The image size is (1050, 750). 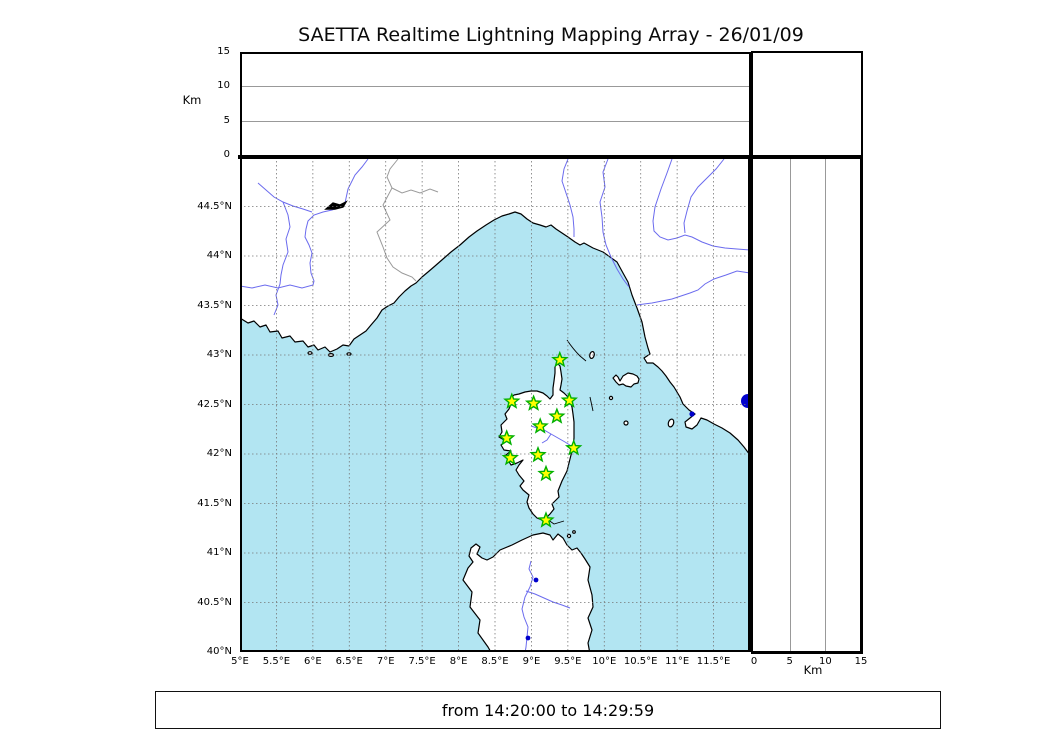 I want to click on altitude-tick-label: 5, so click(x=226, y=120).